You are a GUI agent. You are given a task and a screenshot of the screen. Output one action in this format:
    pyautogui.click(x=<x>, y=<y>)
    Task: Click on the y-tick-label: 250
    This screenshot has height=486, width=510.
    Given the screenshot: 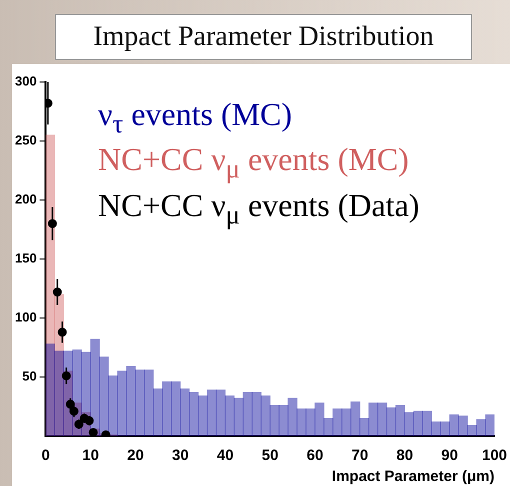 What is the action you would take?
    pyautogui.click(x=25, y=140)
    